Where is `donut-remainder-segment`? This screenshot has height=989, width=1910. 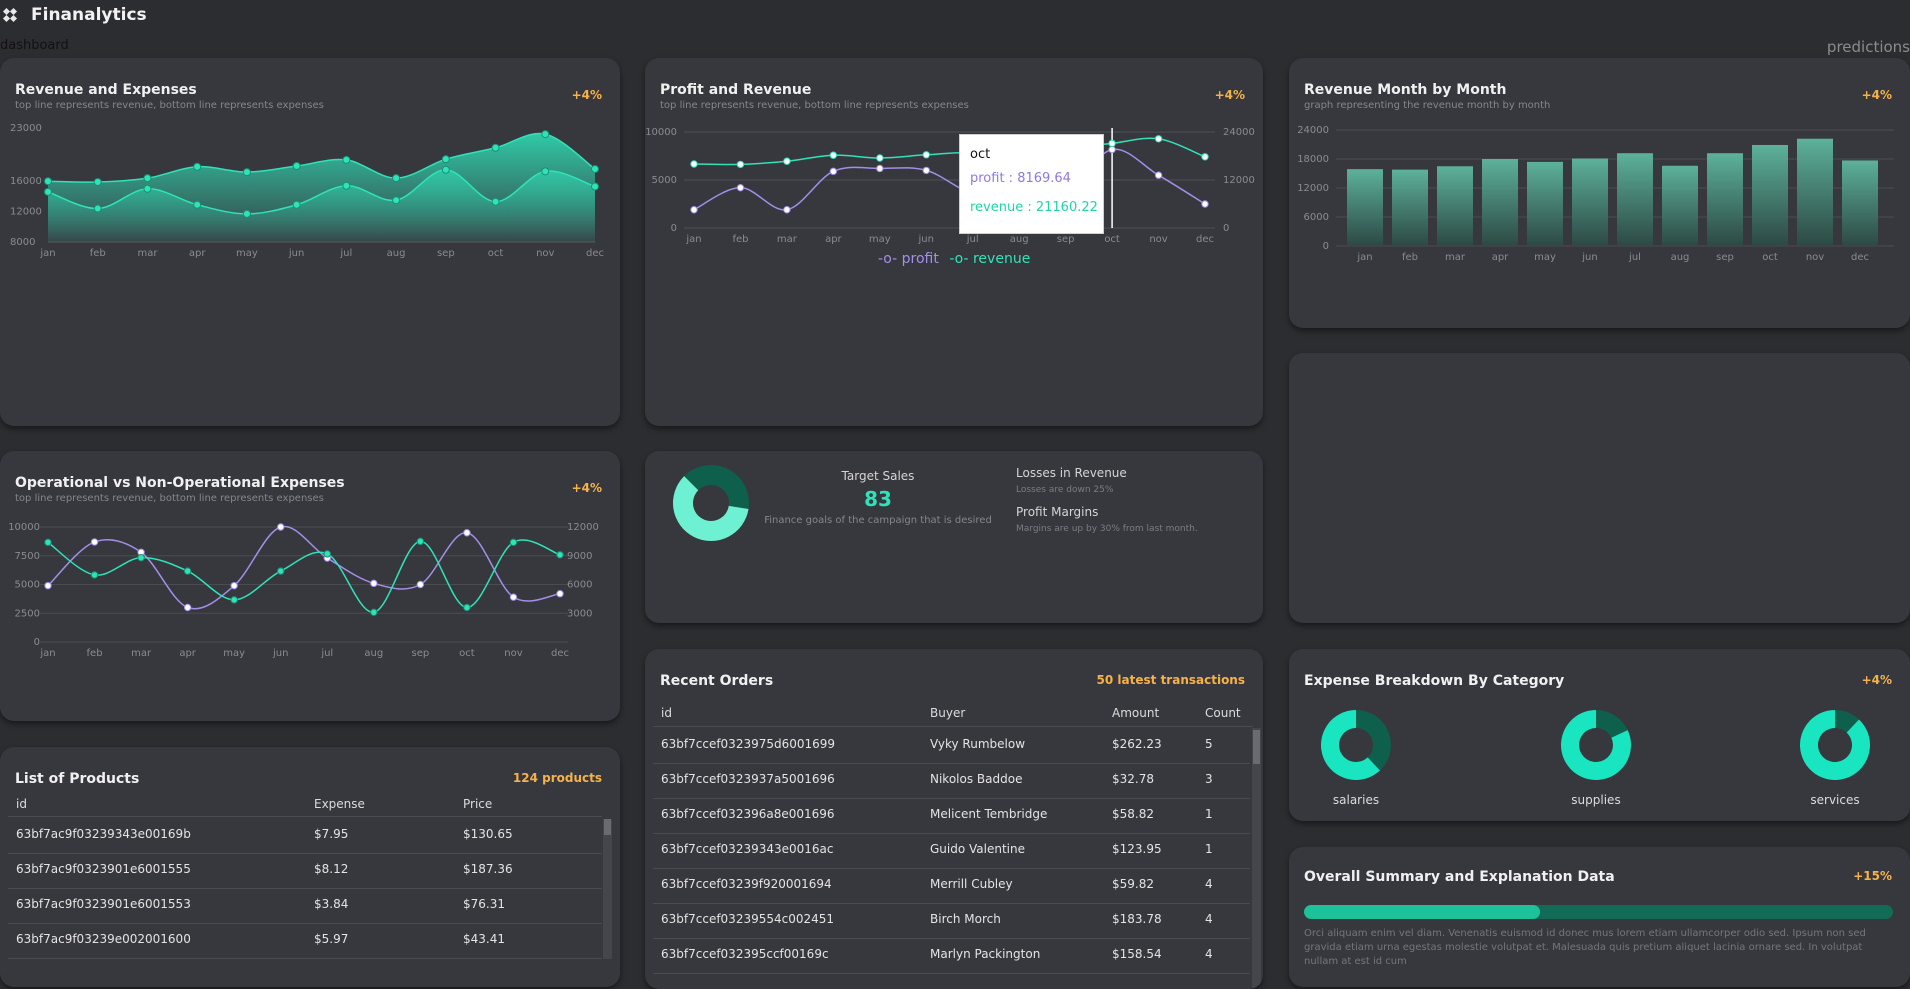 donut-remainder-segment is located at coordinates (1847, 721).